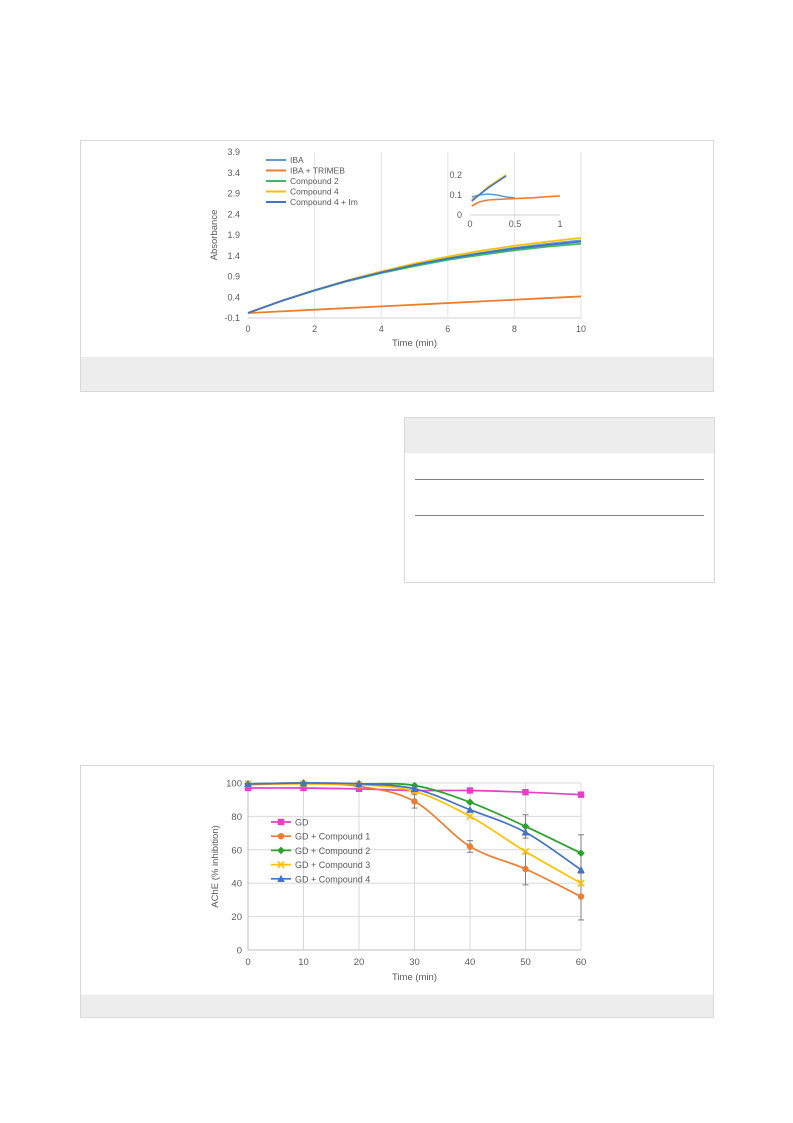 This screenshot has height=1123, width=793. Describe the element at coordinates (233, 256) in the screenshot. I see `y-tick-label: 1.4` at that location.